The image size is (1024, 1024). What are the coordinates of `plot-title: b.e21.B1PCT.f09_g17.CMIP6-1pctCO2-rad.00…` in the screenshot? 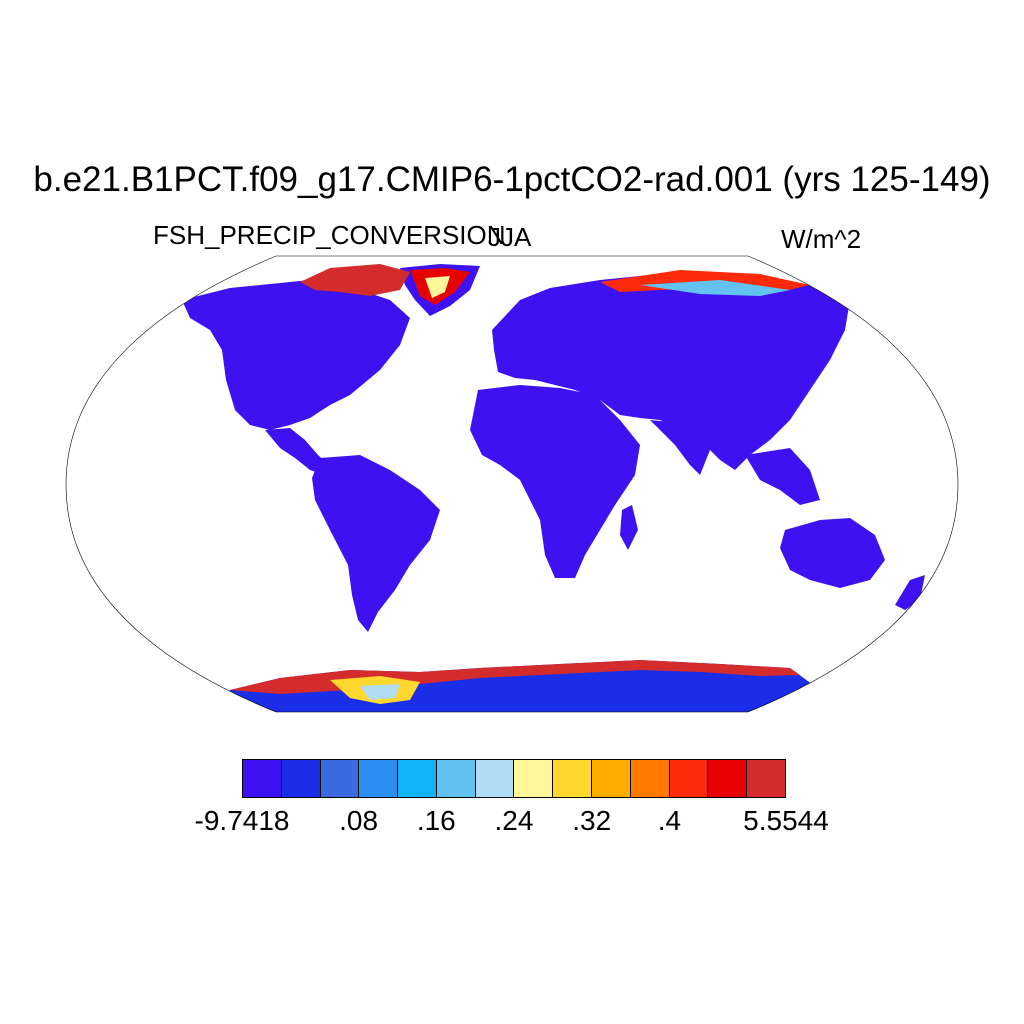 It's located at (512, 179).